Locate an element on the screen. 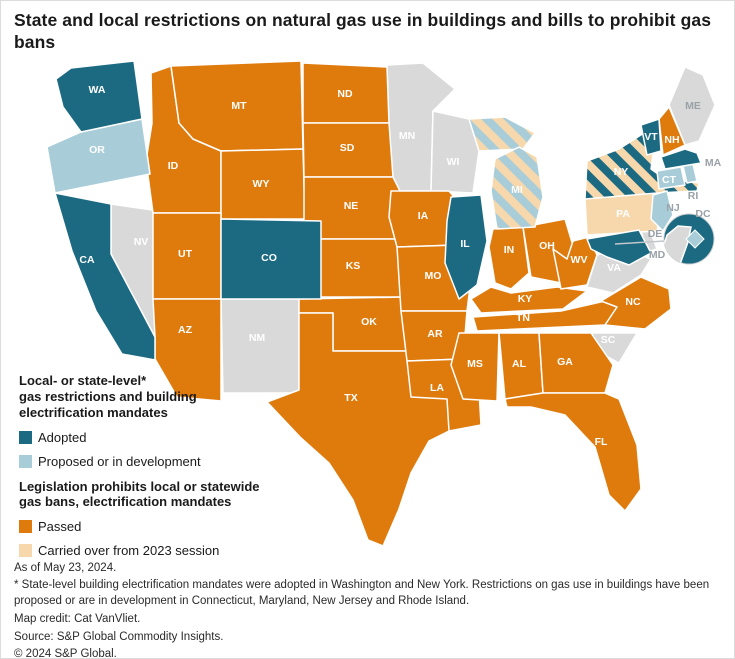  legend-item-label: Adopted is located at coordinates (62, 437).